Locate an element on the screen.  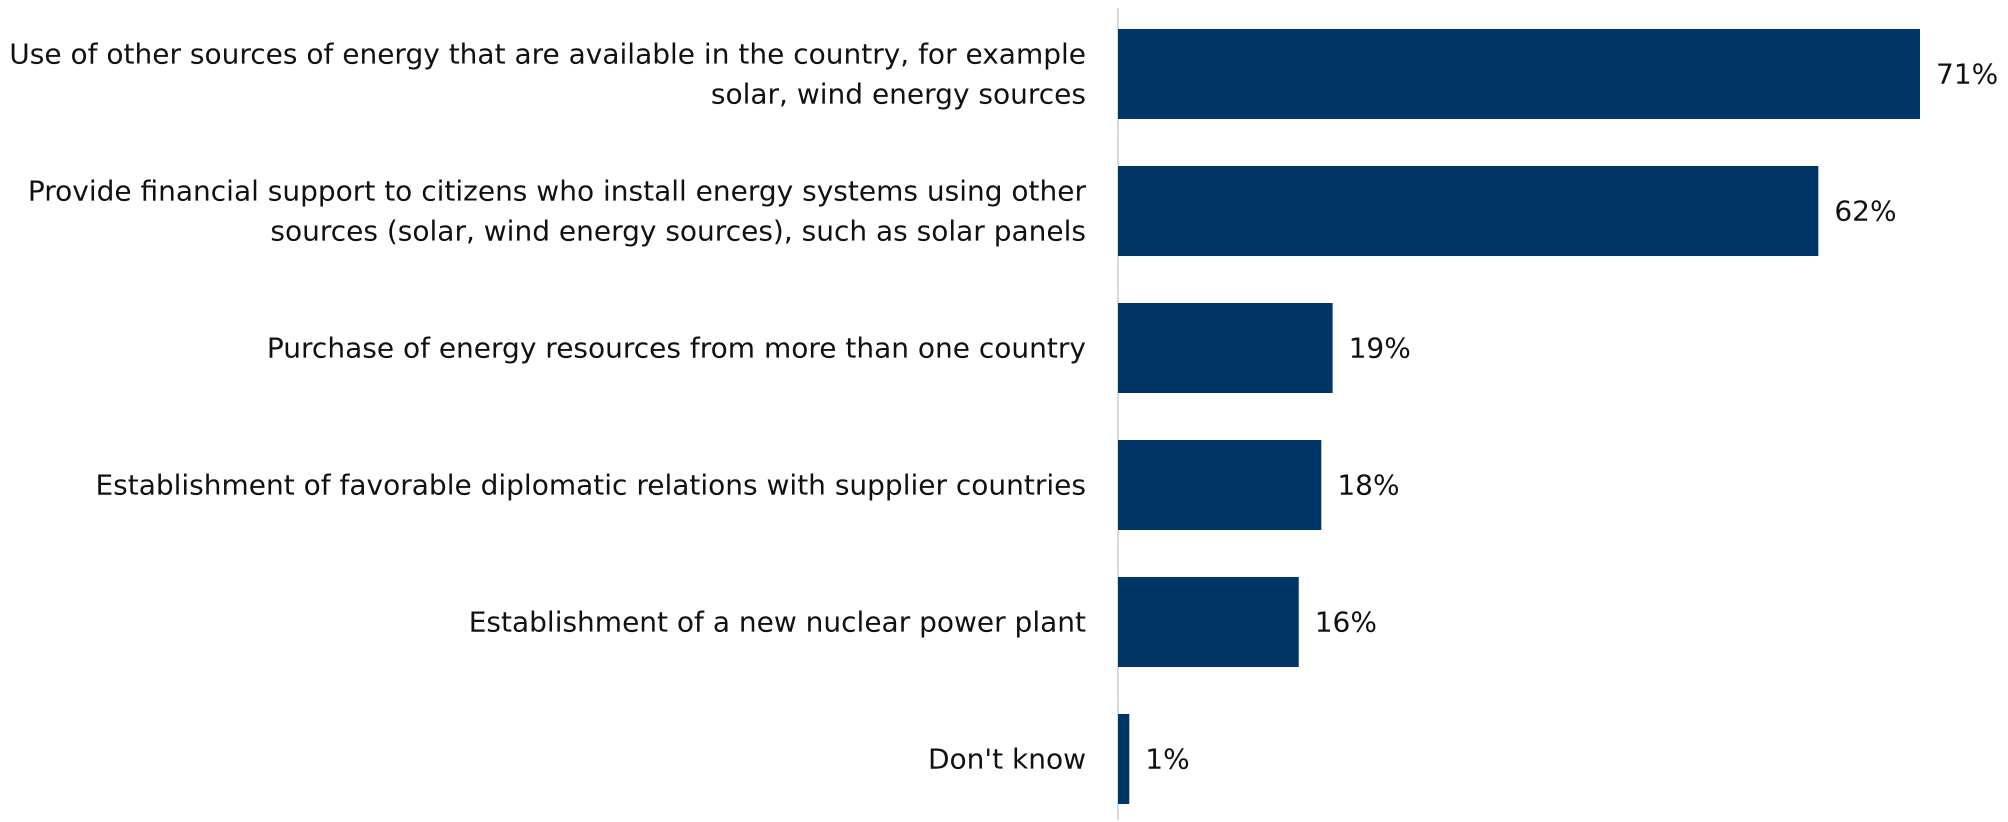
category-label-5: Don't know is located at coordinates (1007, 759).